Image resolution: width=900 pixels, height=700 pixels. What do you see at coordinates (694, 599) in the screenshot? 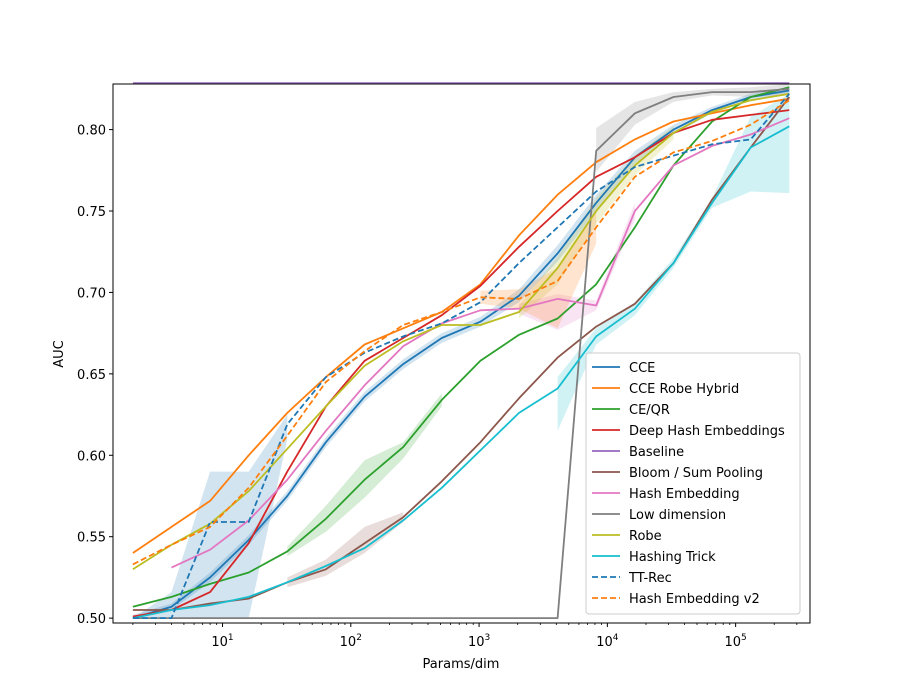
I see `legend-label-hash-embedding-v2: Hash Embedding v2` at bounding box center [694, 599].